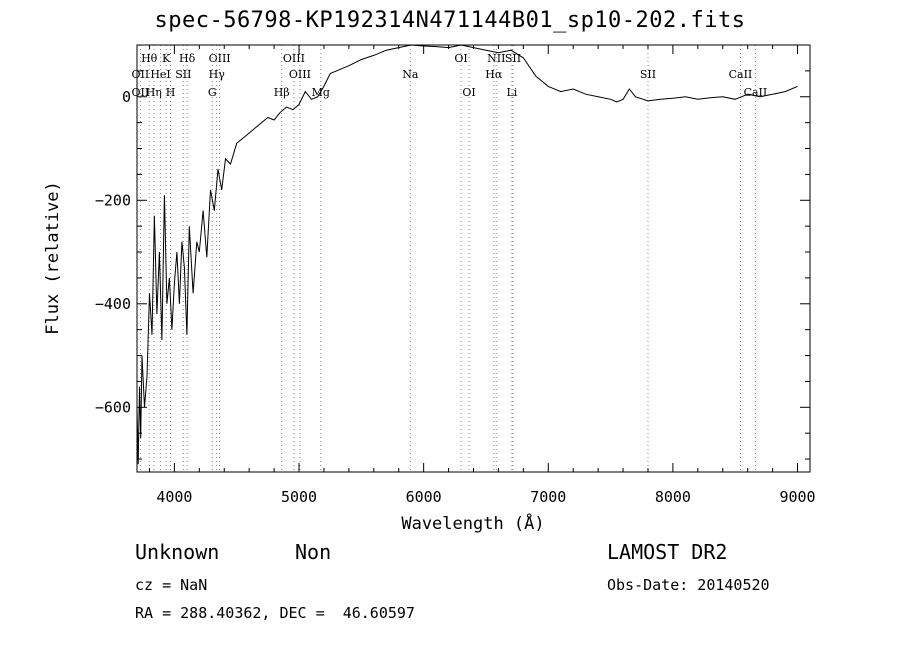  I want to click on y-tick-label: 0, so click(126, 97).